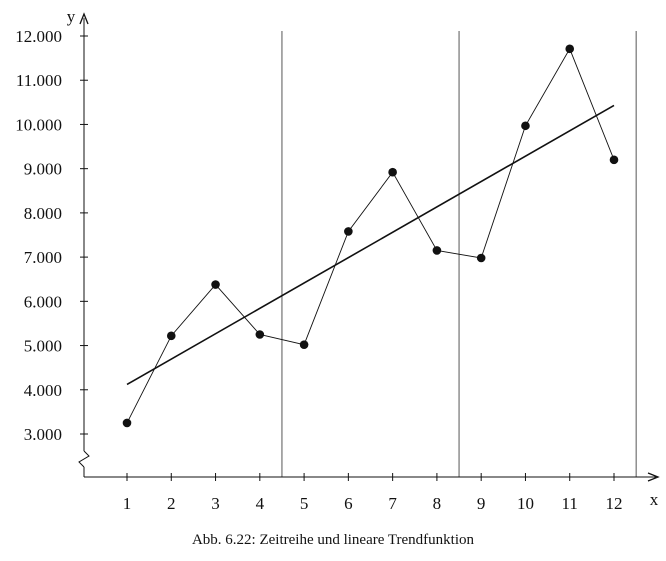 Image resolution: width=666 pixels, height=561 pixels. Describe the element at coordinates (84, 18) in the screenshot. I see `y-axis-arrow` at that location.